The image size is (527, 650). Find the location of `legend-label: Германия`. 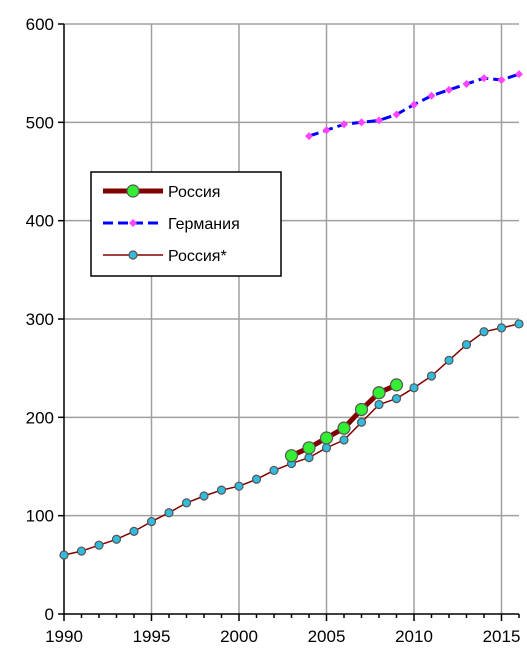

legend-label: Германия is located at coordinates (204, 224).